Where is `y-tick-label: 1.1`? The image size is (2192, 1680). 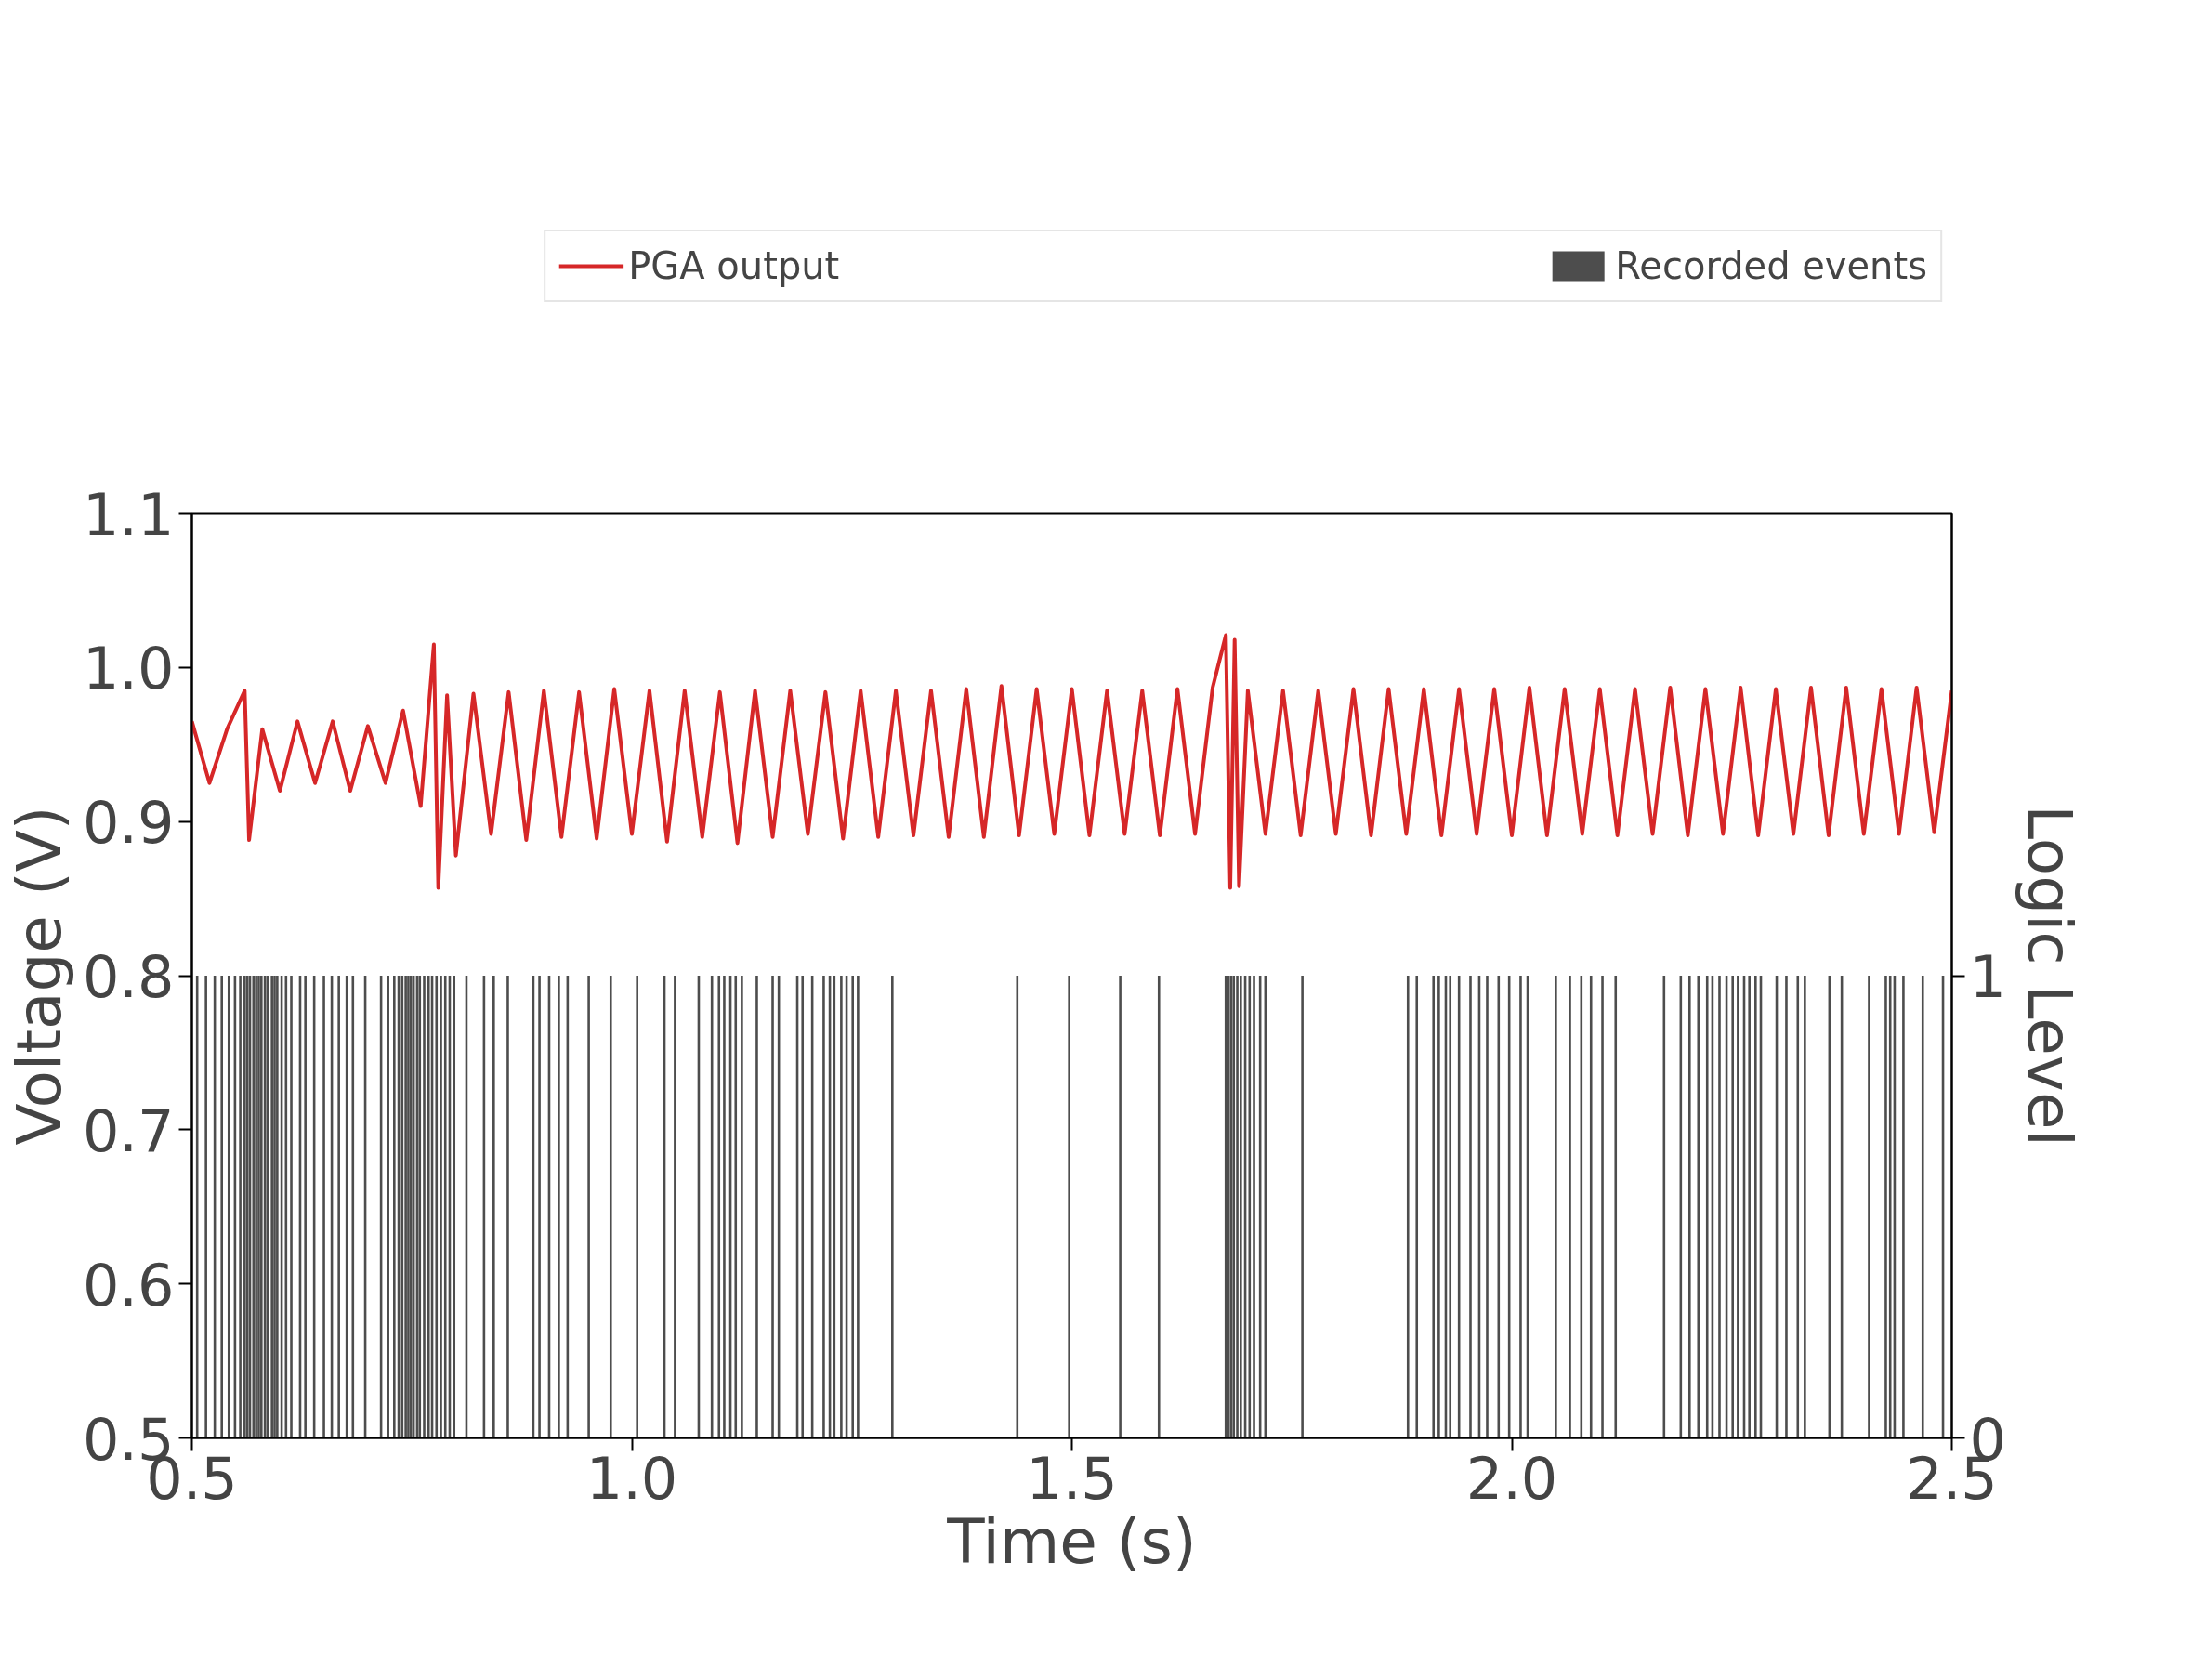 y-tick-label: 1.1 is located at coordinates (128, 514).